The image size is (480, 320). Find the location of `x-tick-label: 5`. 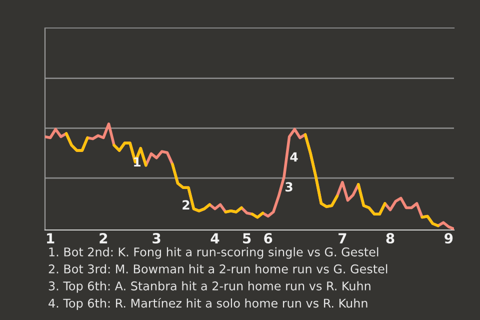

x-tick-label: 5 is located at coordinates (247, 238).